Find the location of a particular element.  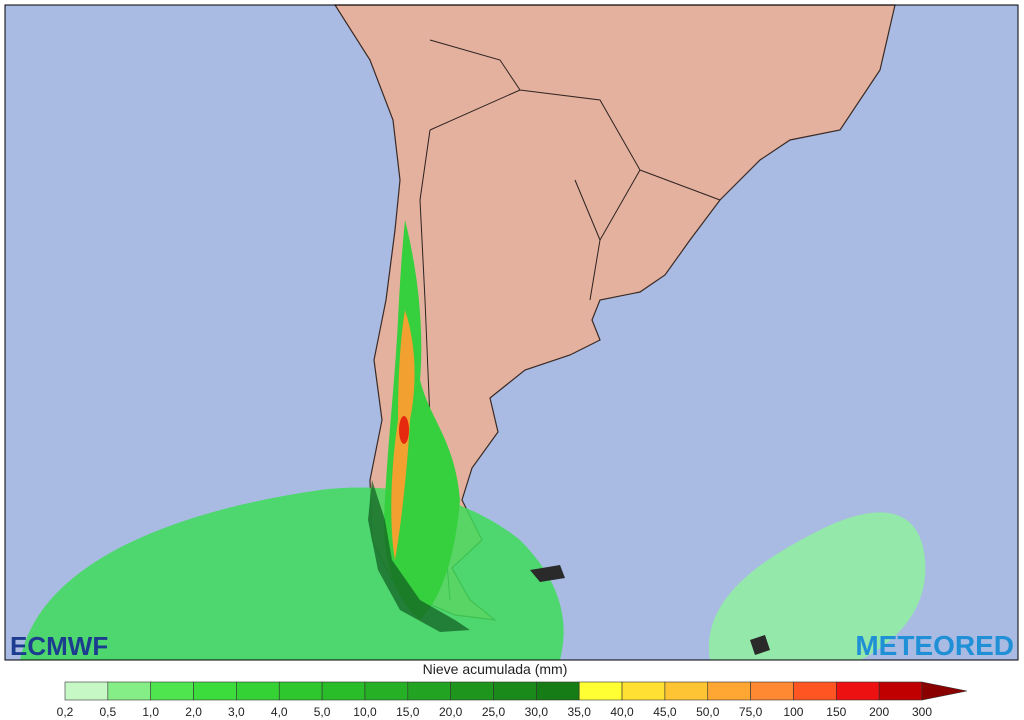

colorbar-label: 10,0 is located at coordinates (365, 712).